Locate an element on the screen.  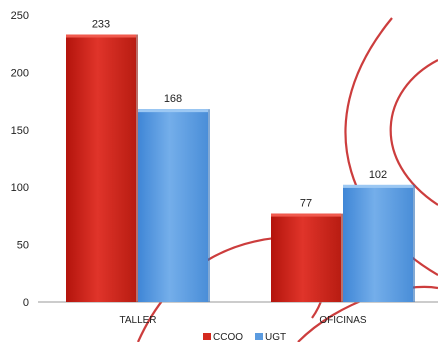
x-tick-label-oficinas: OFICINAS is located at coordinates (343, 320).